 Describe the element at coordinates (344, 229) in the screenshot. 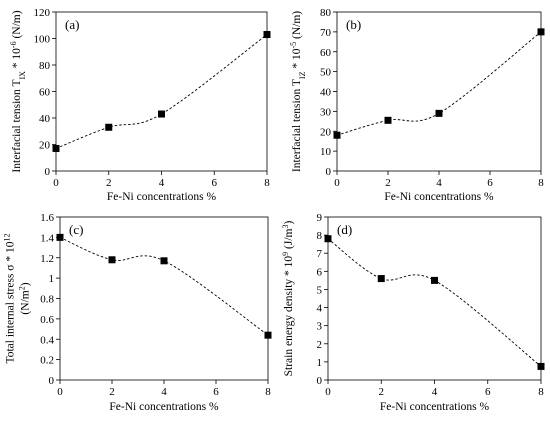

I see `panel-label: (d)` at that location.